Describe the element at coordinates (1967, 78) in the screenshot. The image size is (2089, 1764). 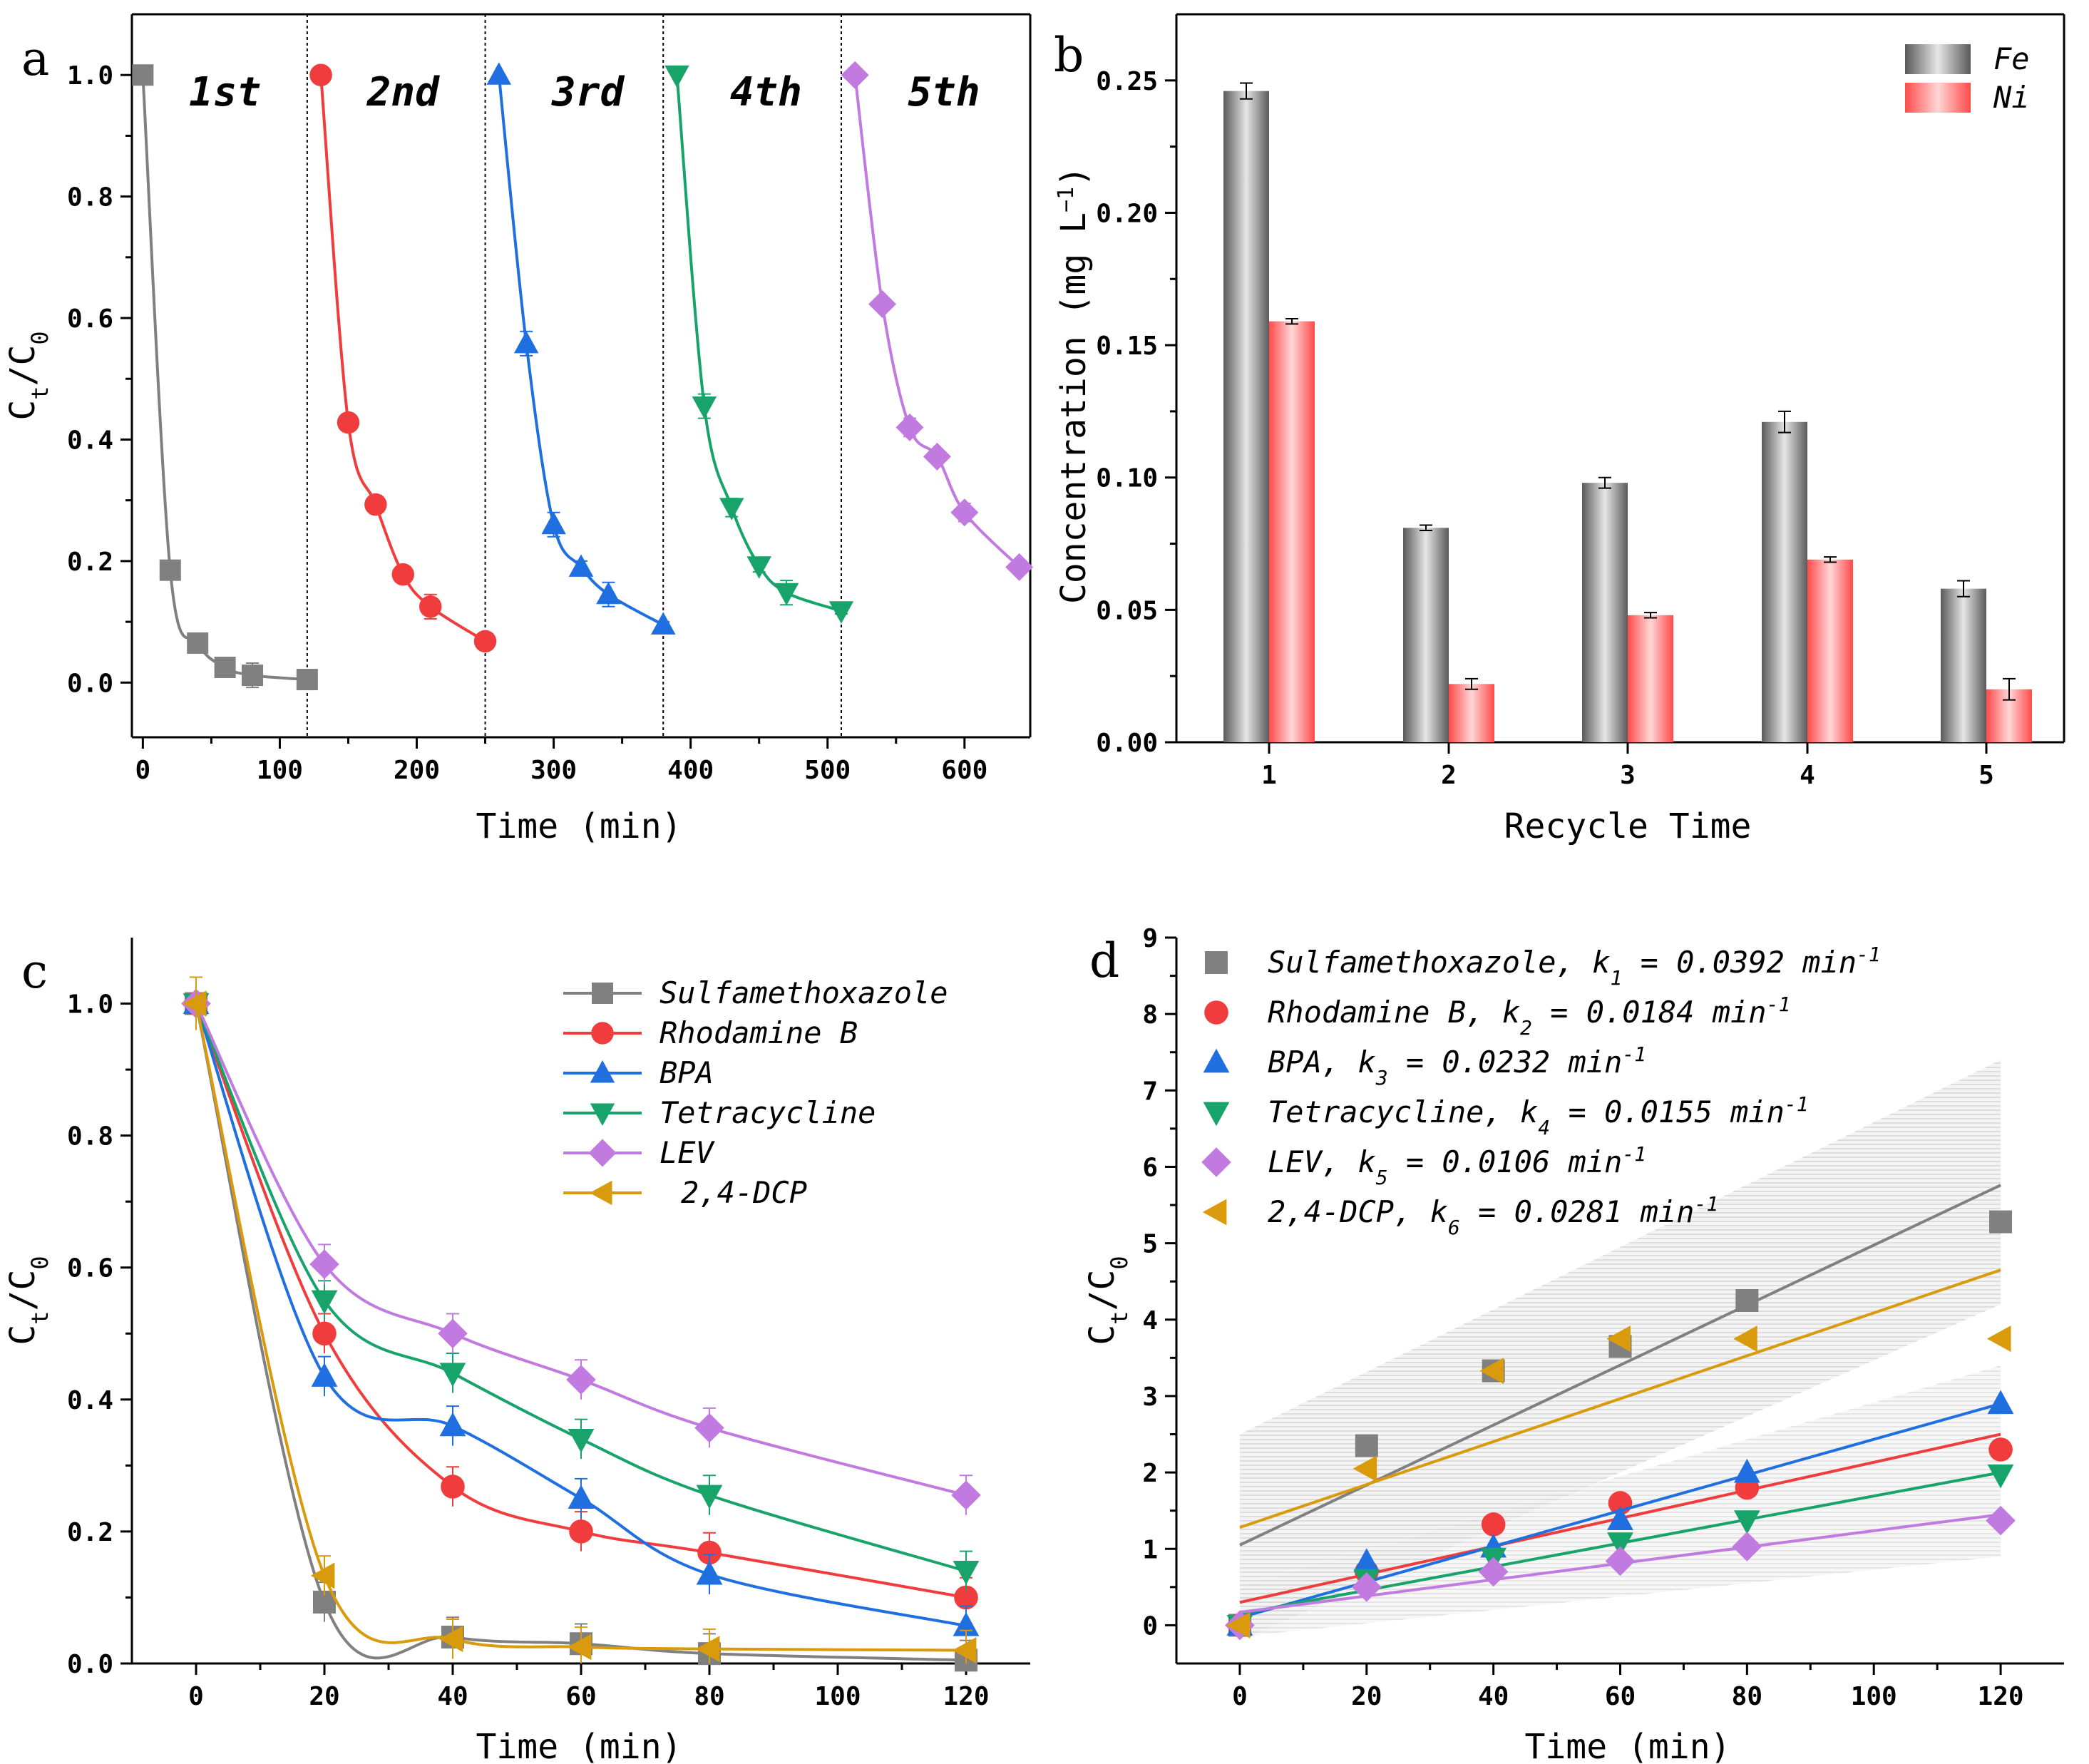
I see `legend: Fe Ni` at that location.